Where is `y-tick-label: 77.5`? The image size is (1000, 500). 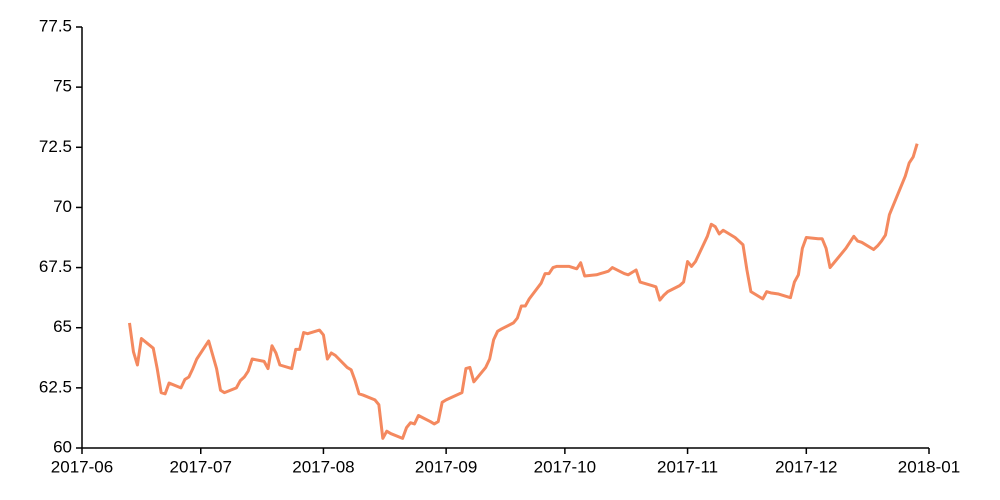 y-tick-label: 77.5 is located at coordinates (55, 25).